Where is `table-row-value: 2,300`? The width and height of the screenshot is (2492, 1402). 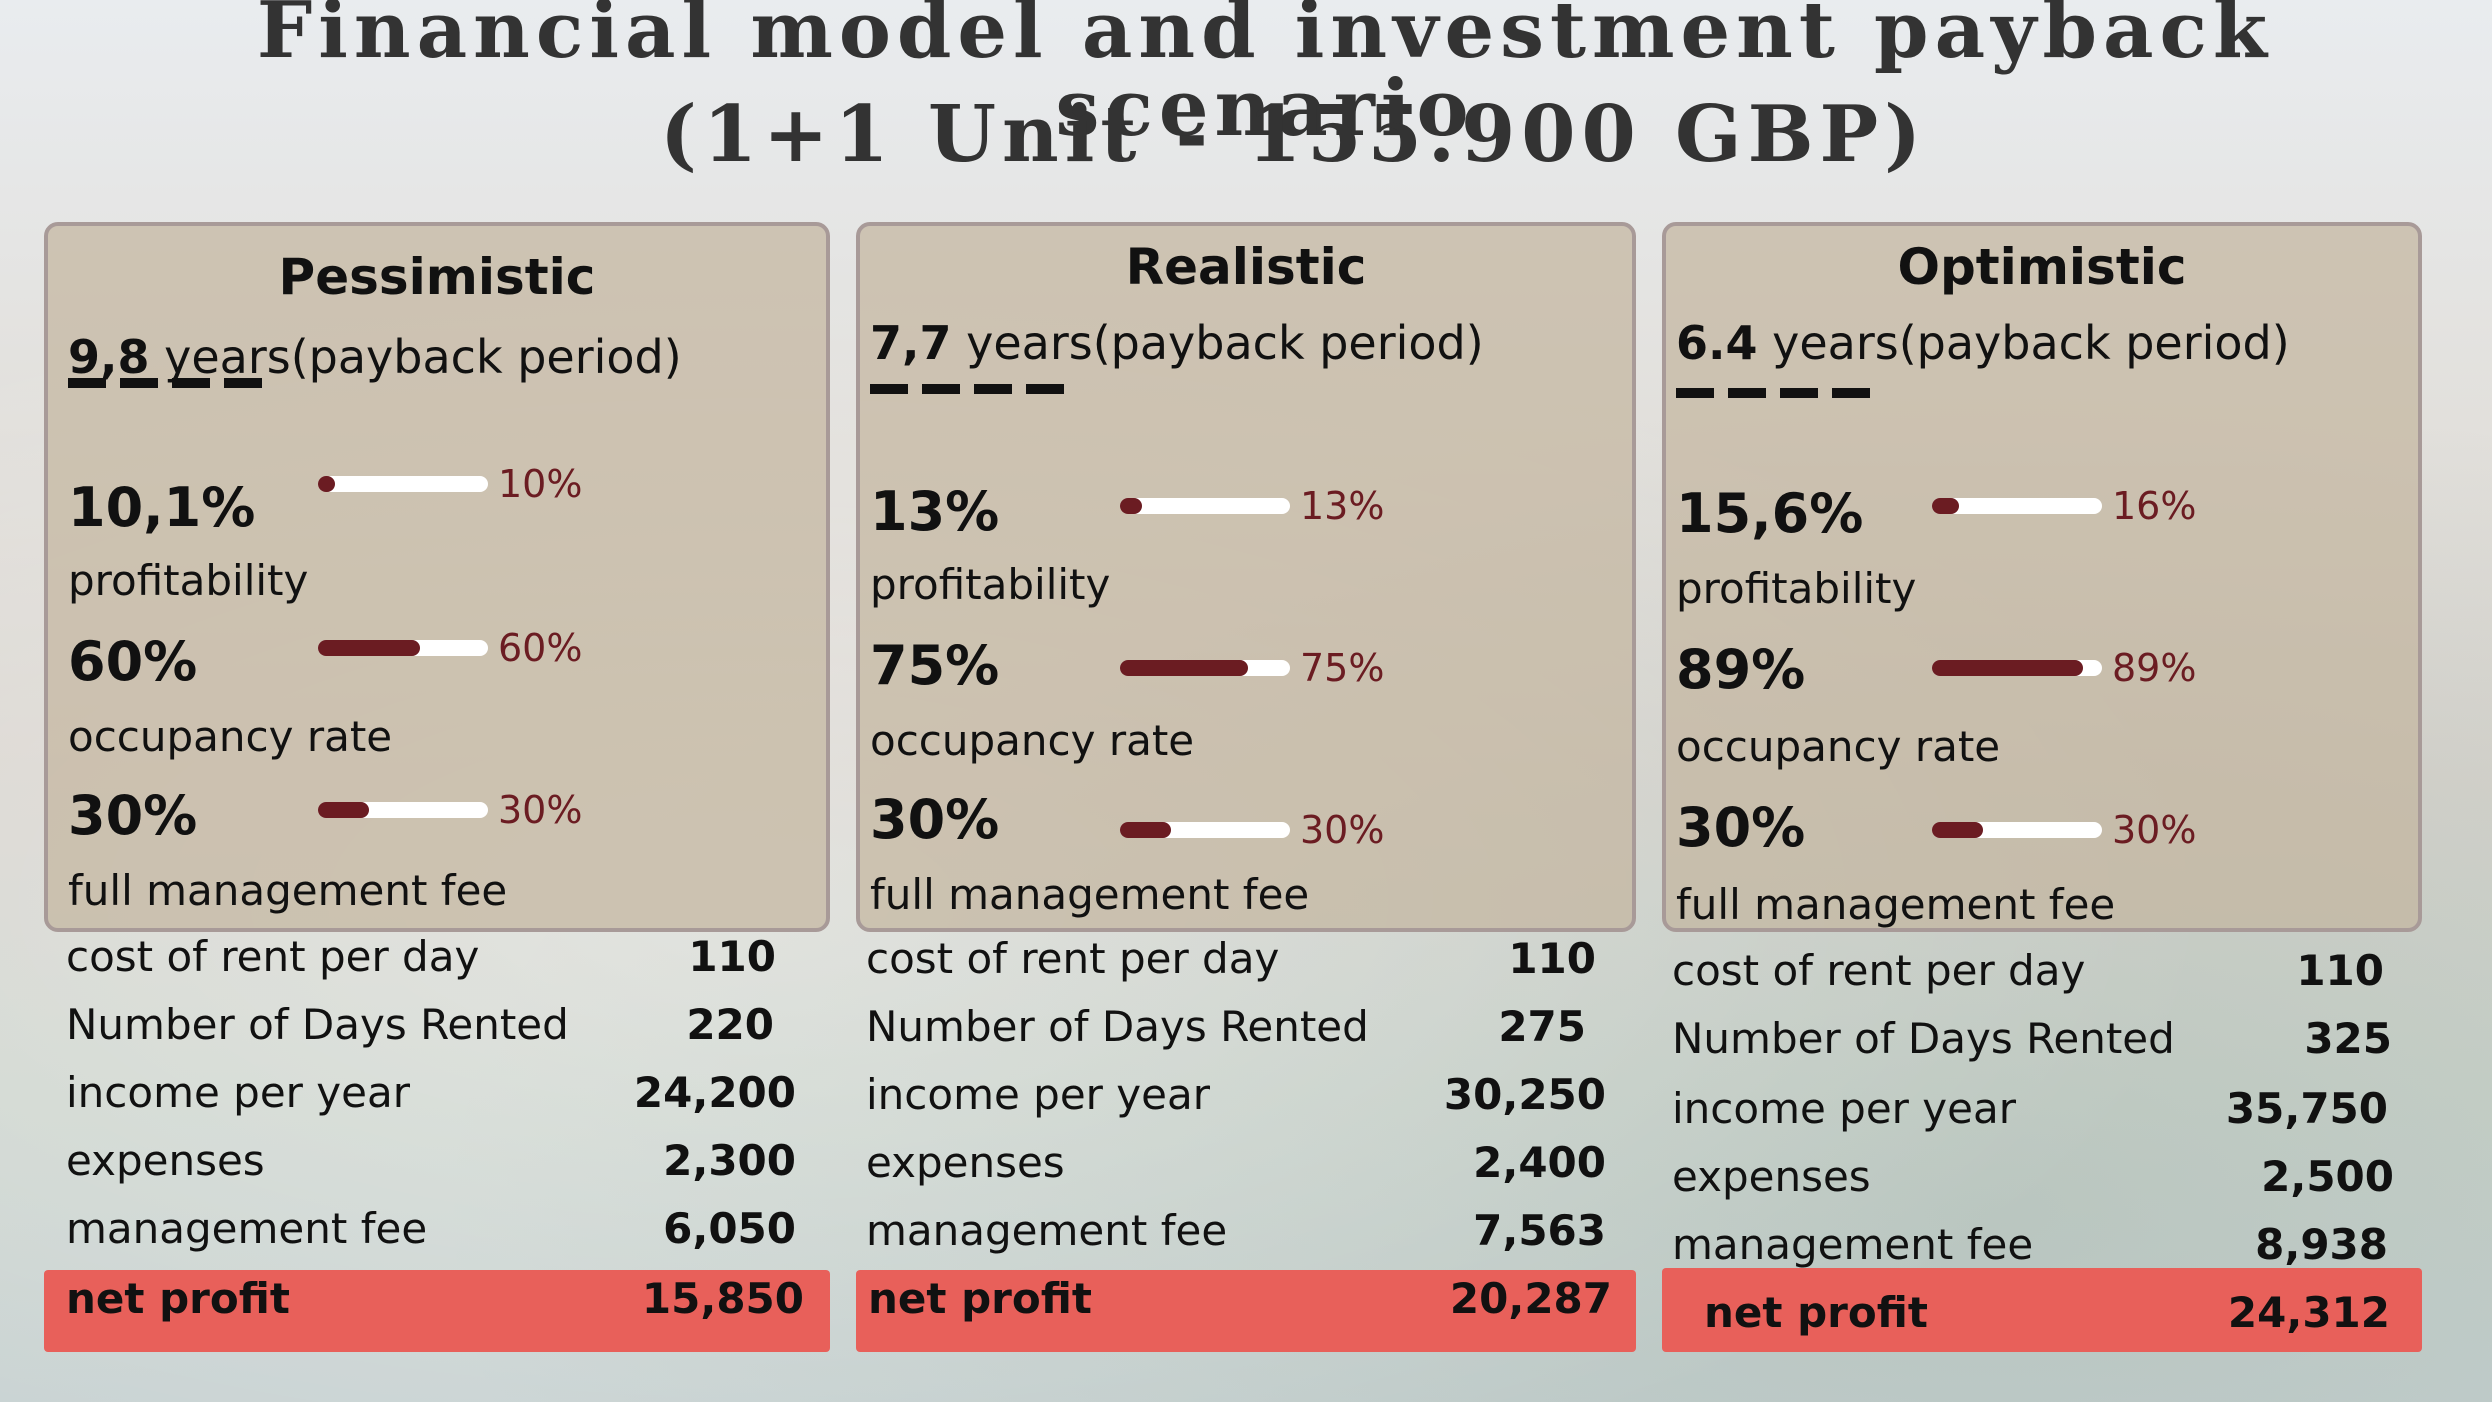 table-row-value: 2,300 is located at coordinates (729, 1160).